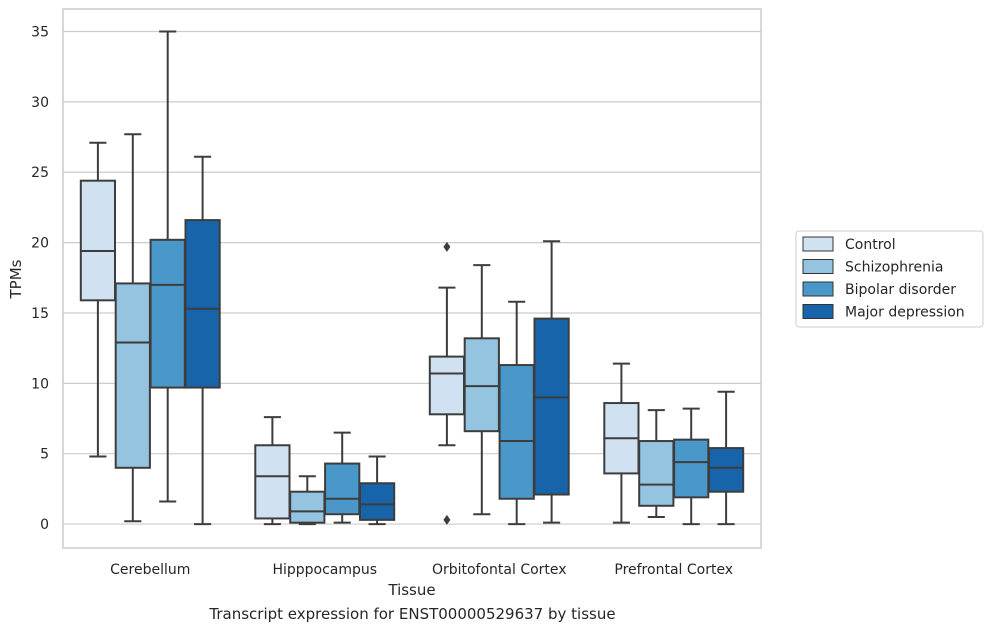  Describe the element at coordinates (40, 314) in the screenshot. I see `y-tick-label: 15` at that location.